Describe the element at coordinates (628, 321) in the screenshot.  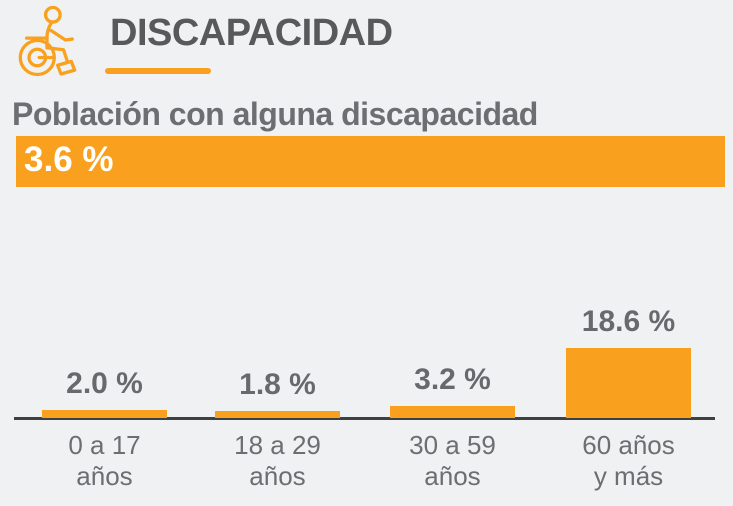
I see `bar-value-label: 18.6 %` at that location.